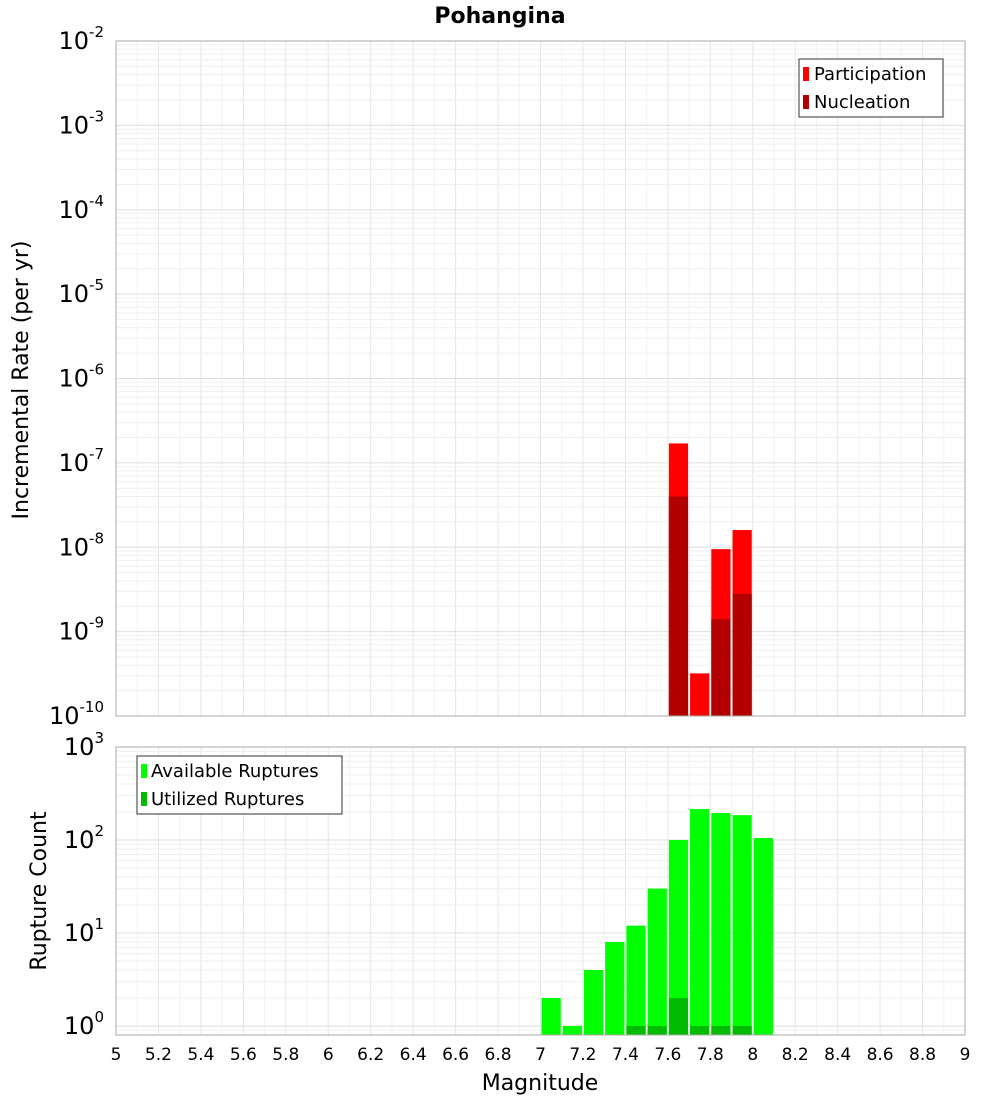  I want to click on top-legend-box, so click(871, 88).